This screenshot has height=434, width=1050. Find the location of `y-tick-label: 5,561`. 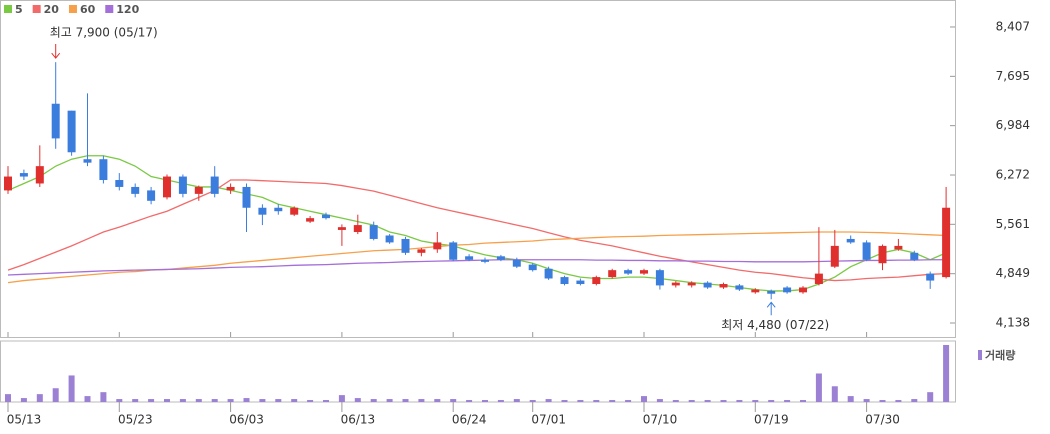

y-tick-label: 5,561 is located at coordinates (1013, 224).